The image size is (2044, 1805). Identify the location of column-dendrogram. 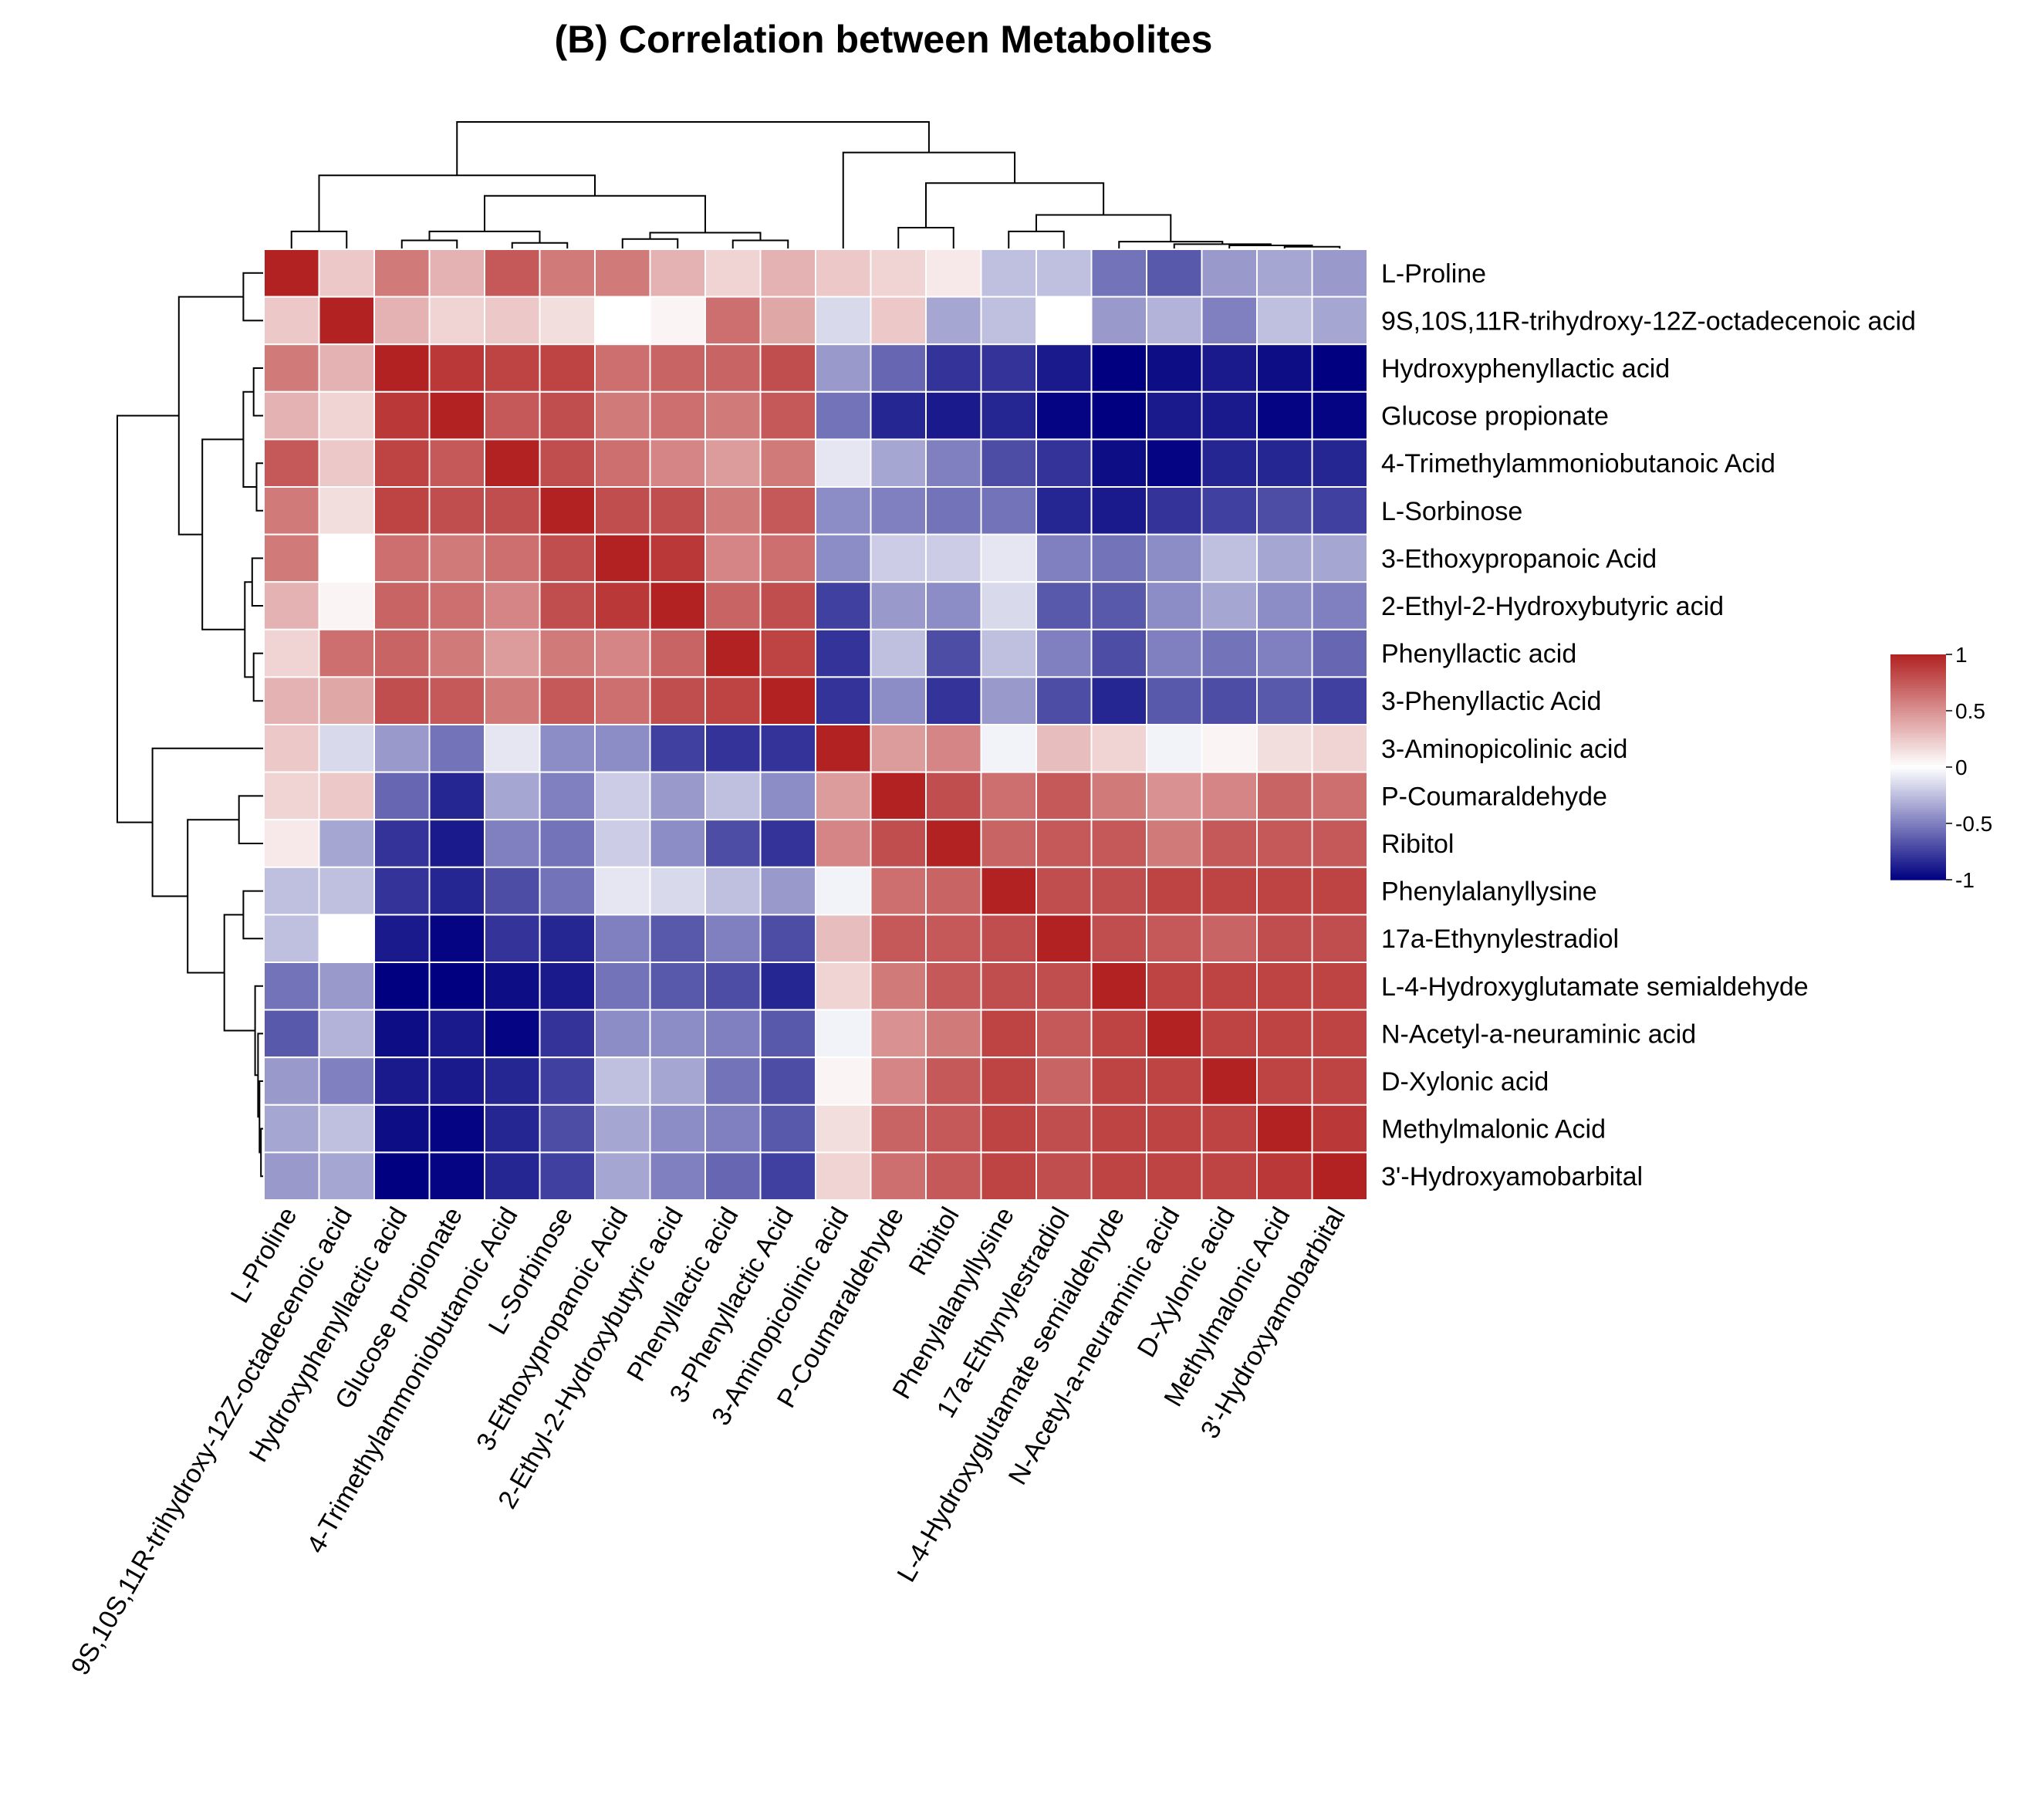
(815, 185).